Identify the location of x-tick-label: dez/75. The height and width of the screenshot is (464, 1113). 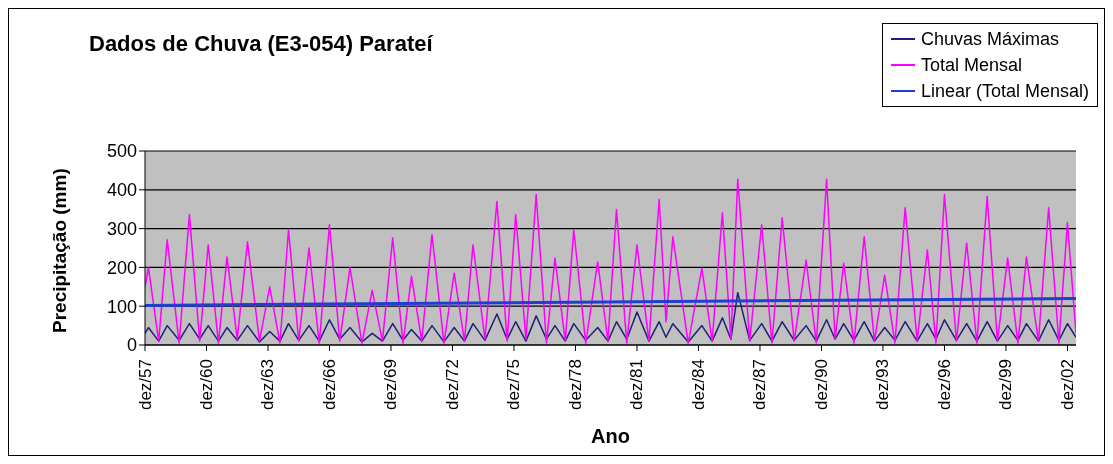
(514, 385).